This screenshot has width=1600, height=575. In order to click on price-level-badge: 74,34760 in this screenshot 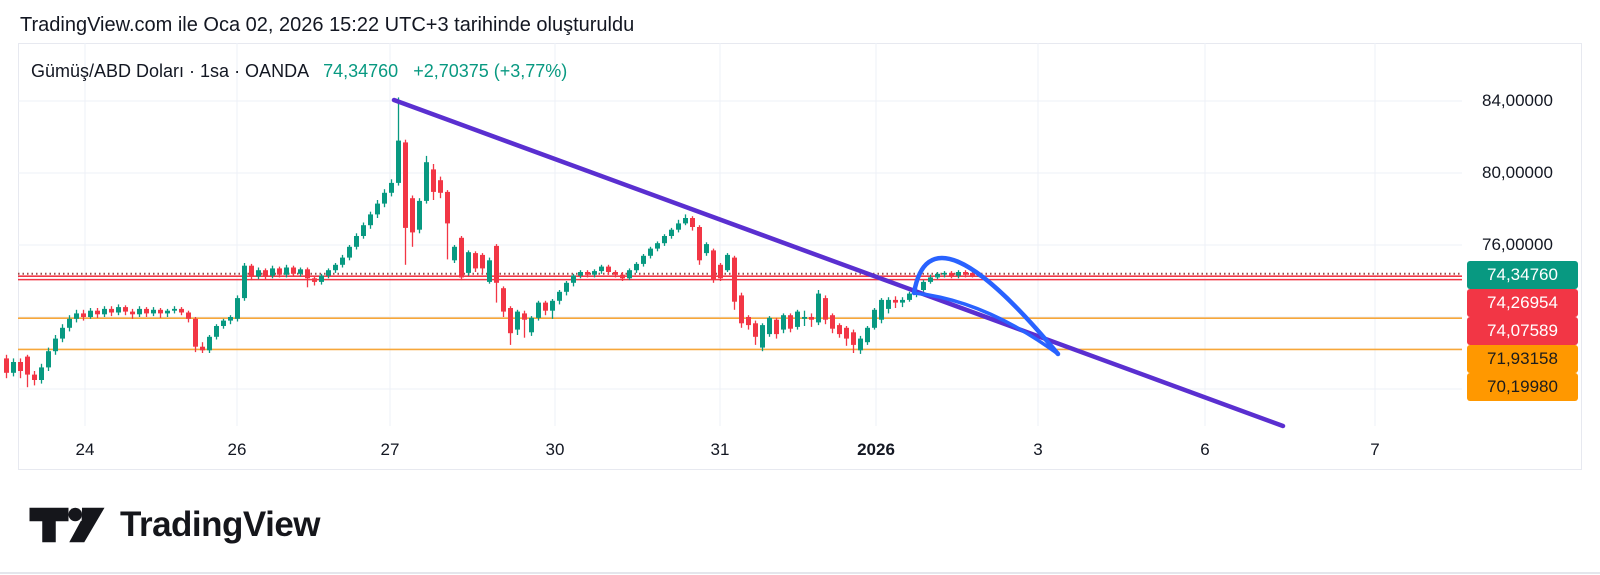, I will do `click(1522, 275)`.